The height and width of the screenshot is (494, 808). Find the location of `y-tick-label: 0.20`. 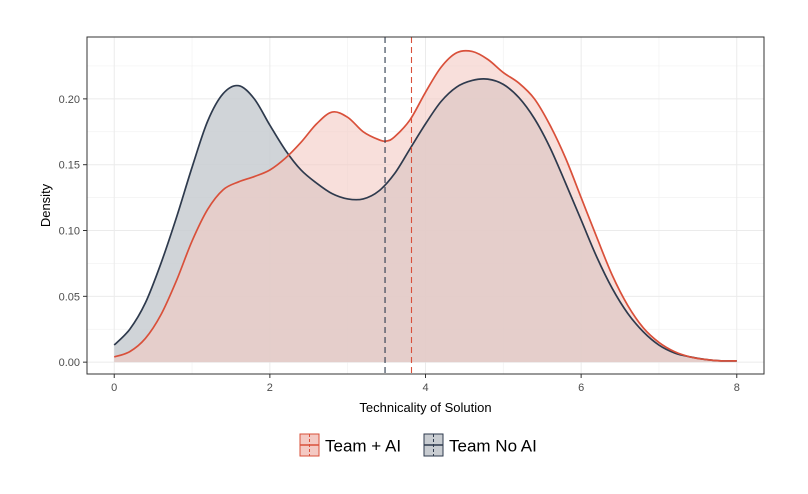

y-tick-label: 0.20 is located at coordinates (69, 100).